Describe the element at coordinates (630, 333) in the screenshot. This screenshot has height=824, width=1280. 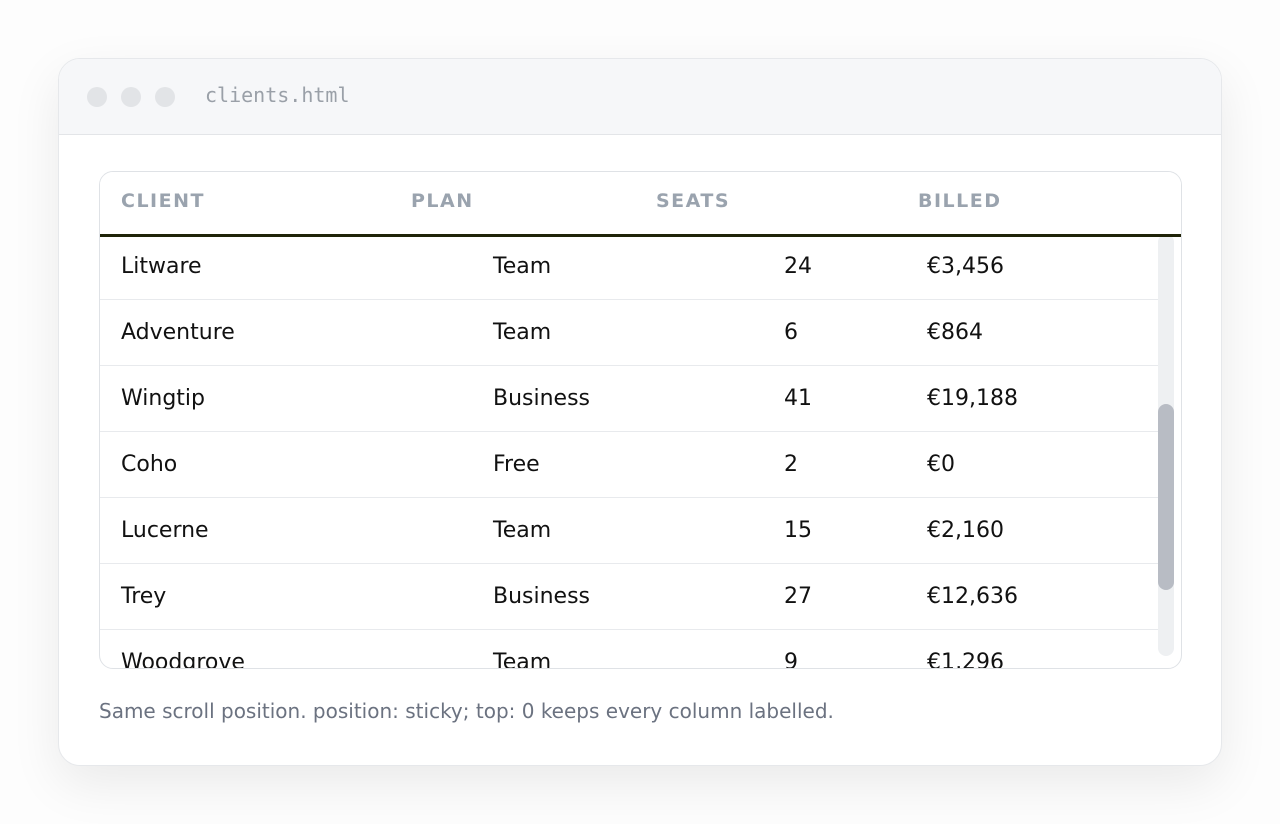
I see `table-row: Adventure Team 6 €864` at that location.